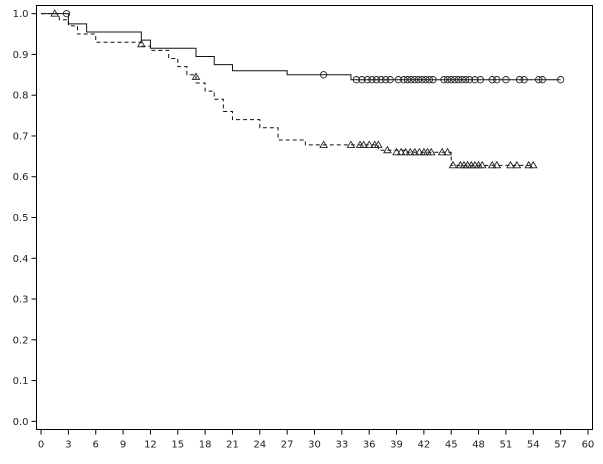 The width and height of the screenshot is (603, 464). What do you see at coordinates (96, 445) in the screenshot?
I see `x-tick-label: 6` at bounding box center [96, 445].